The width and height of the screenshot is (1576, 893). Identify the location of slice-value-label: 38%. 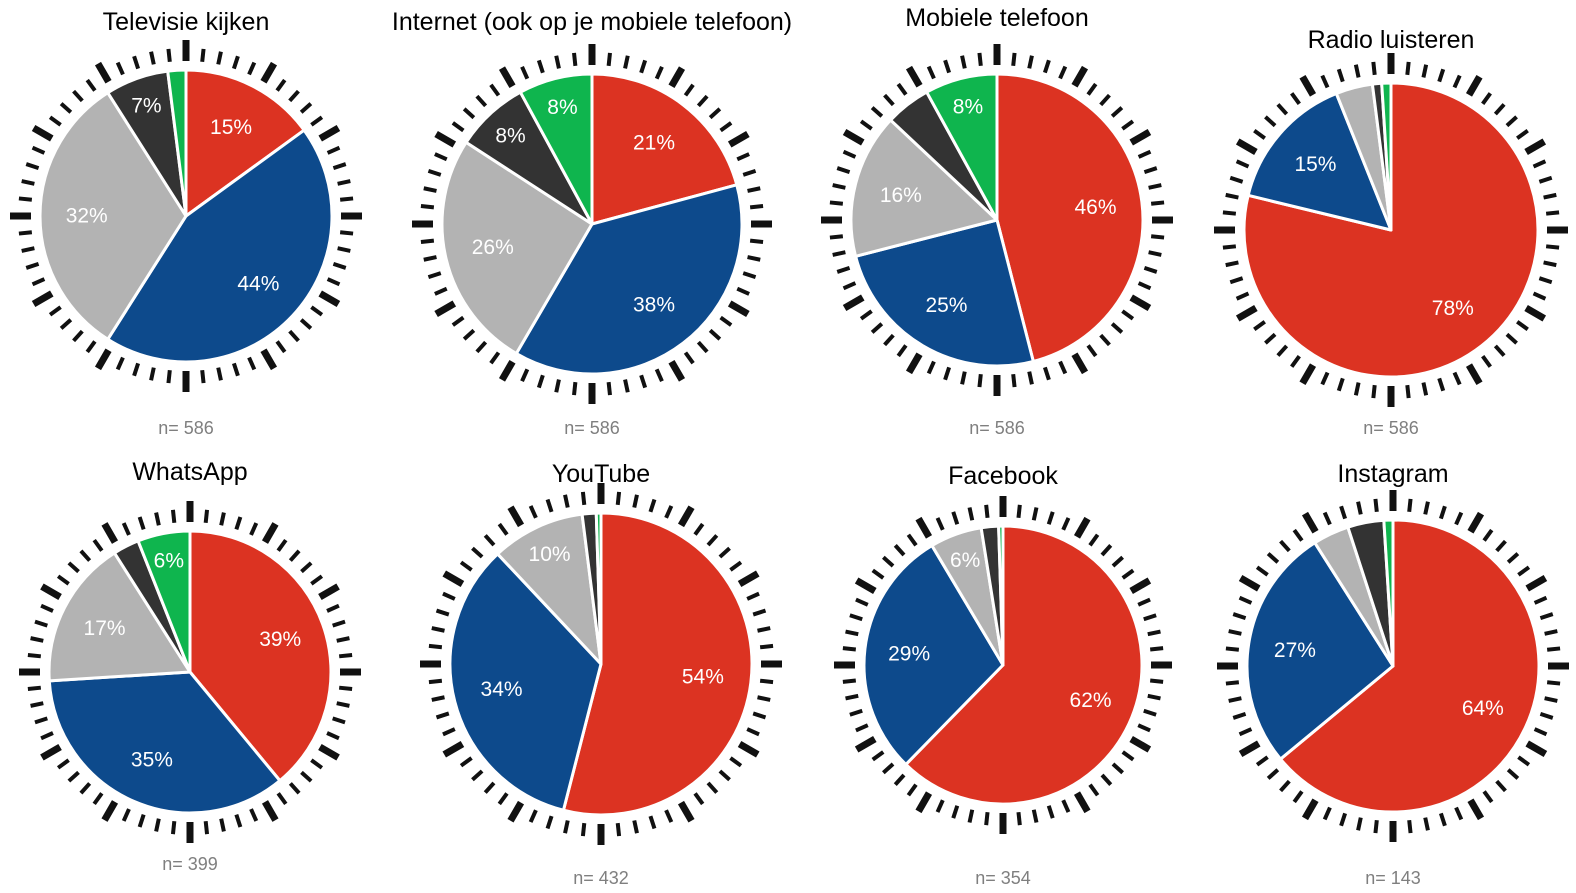
(654, 305).